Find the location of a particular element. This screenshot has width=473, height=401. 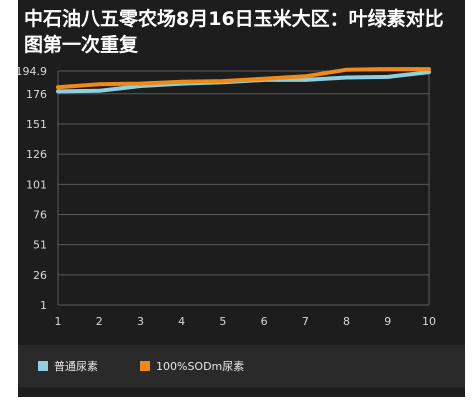

y-tick-label: 1 is located at coordinates (43, 305).